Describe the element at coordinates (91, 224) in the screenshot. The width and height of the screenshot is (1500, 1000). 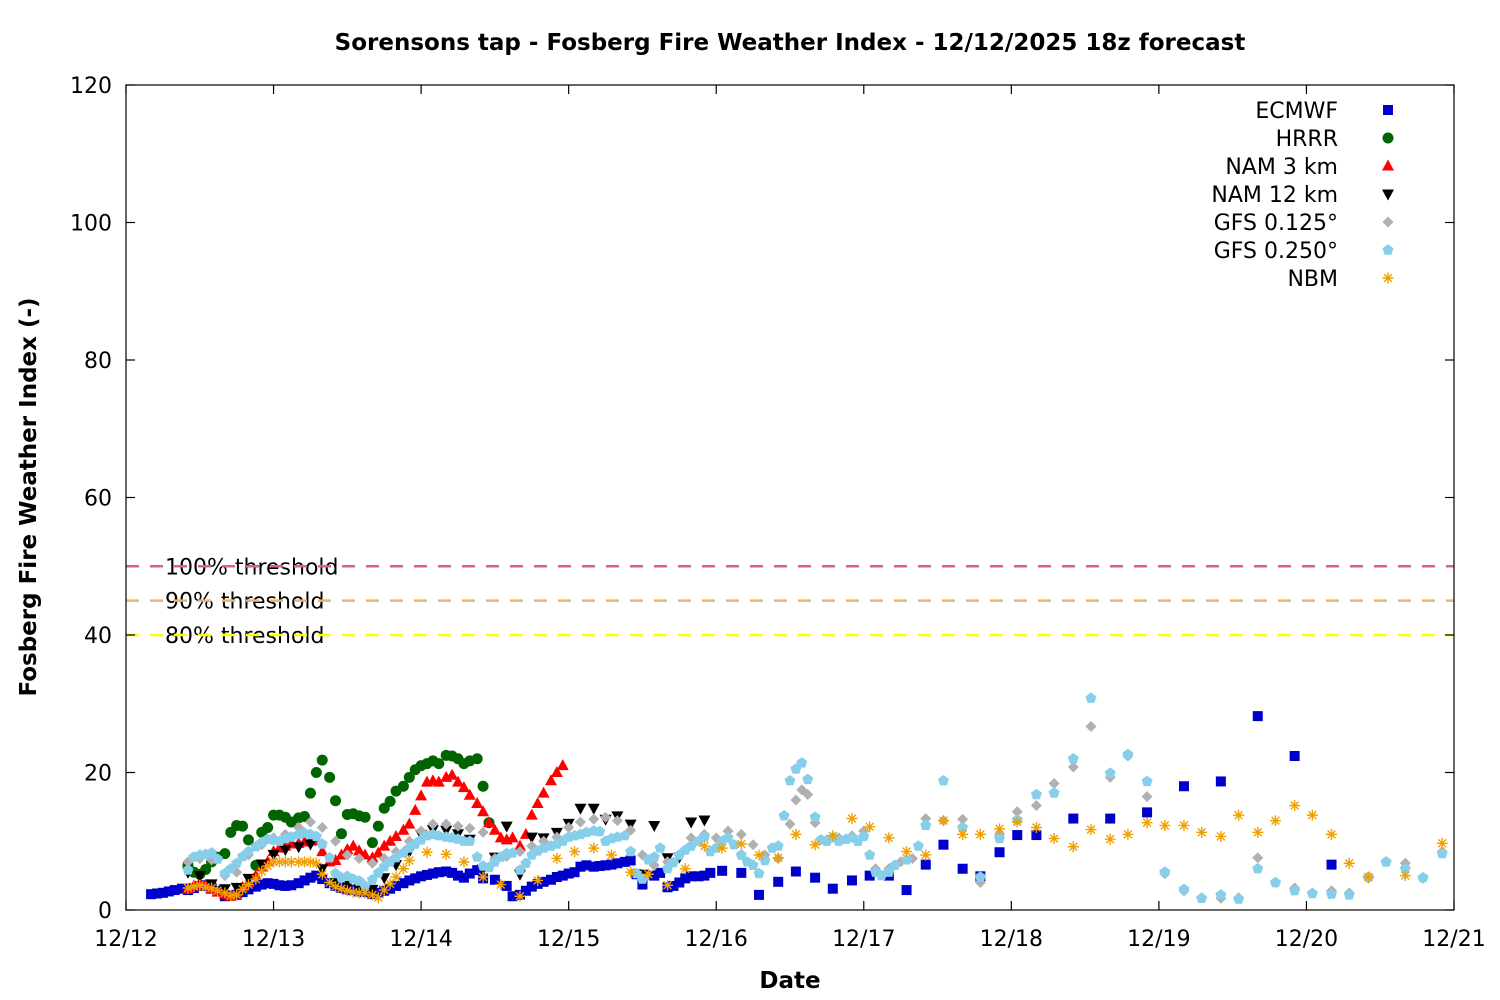
I see `y-tick-label: 100` at that location.